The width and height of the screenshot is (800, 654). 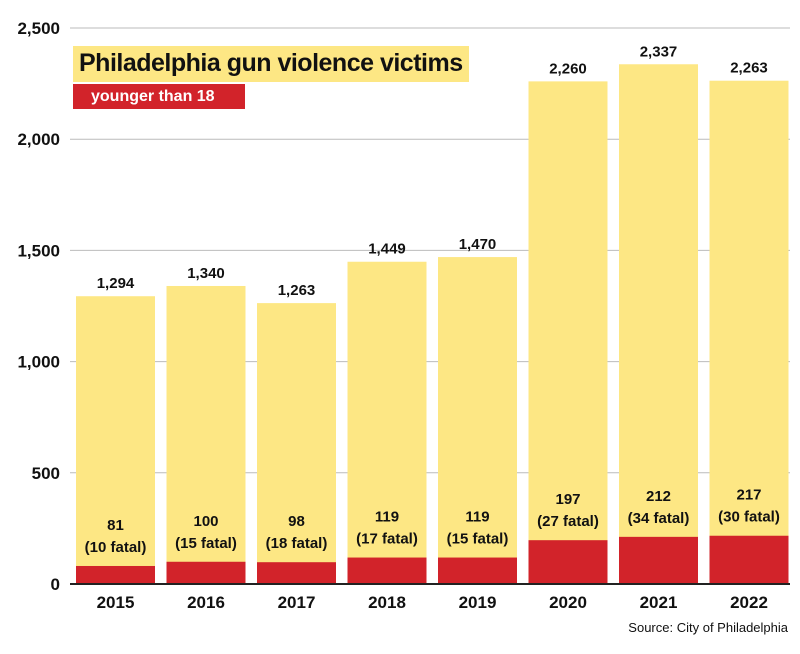 What do you see at coordinates (567, 499) in the screenshot?
I see `under-18-label: 197` at bounding box center [567, 499].